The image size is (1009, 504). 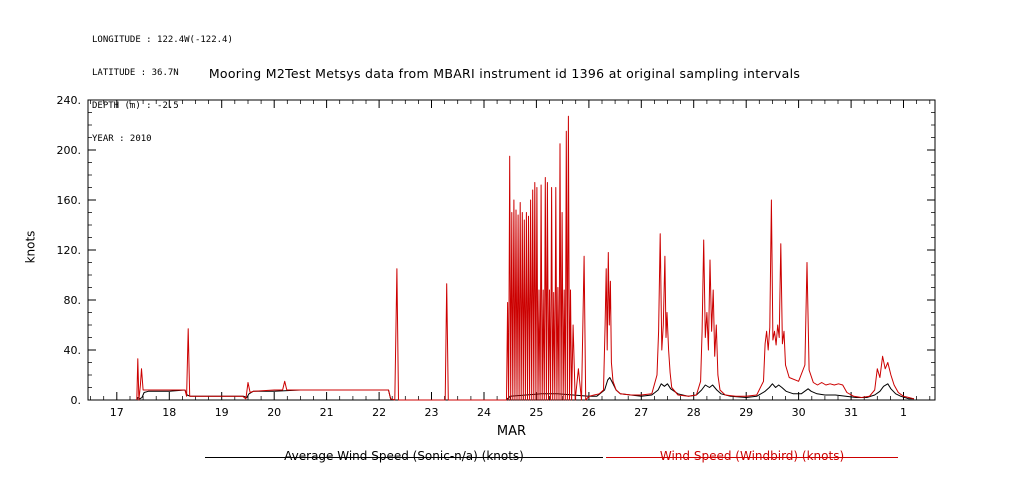 I want to click on legend-line-windbird, so click(x=752, y=457).